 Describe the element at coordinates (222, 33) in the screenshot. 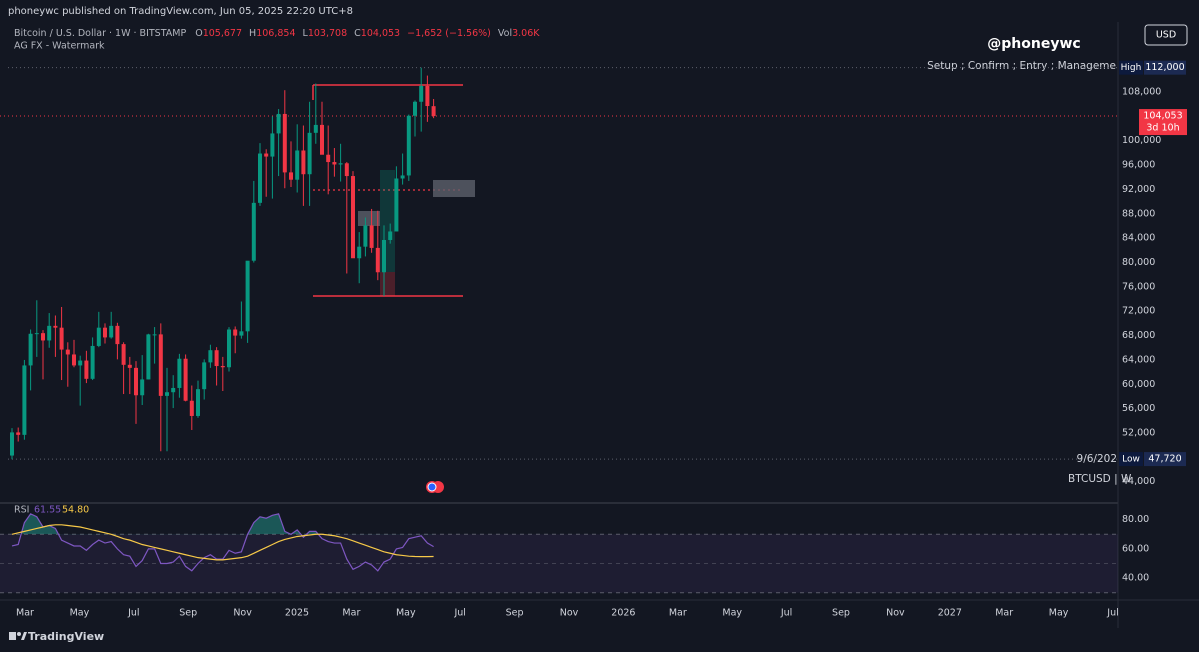

I see `ohlc-value: 105,677` at that location.